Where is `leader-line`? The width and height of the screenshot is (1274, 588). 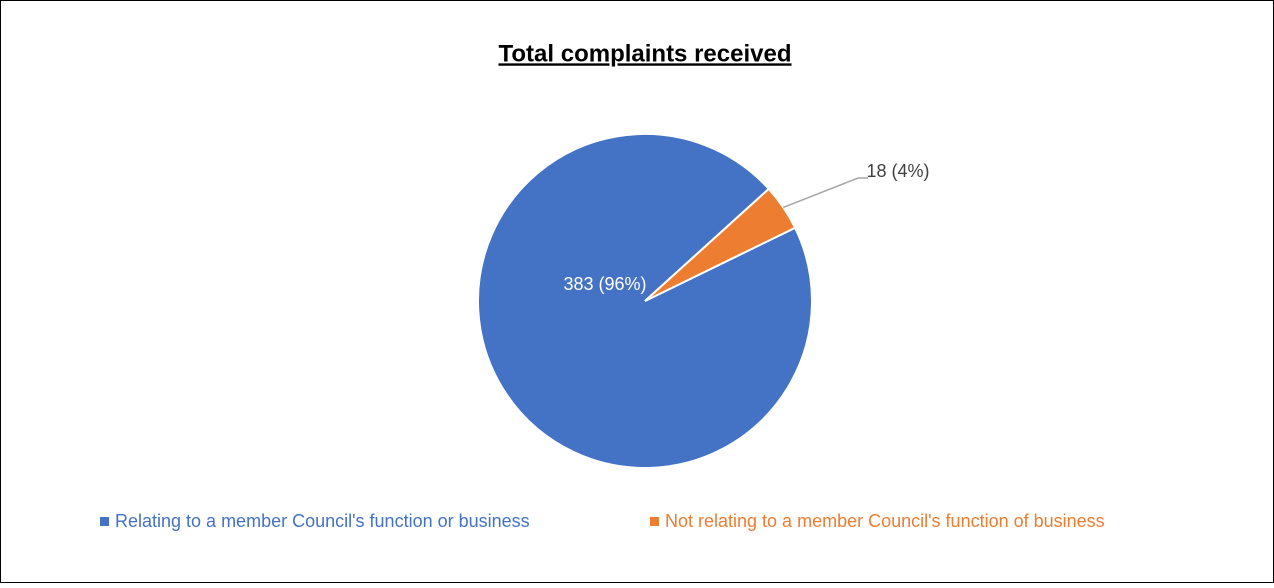
leader-line is located at coordinates (825, 193).